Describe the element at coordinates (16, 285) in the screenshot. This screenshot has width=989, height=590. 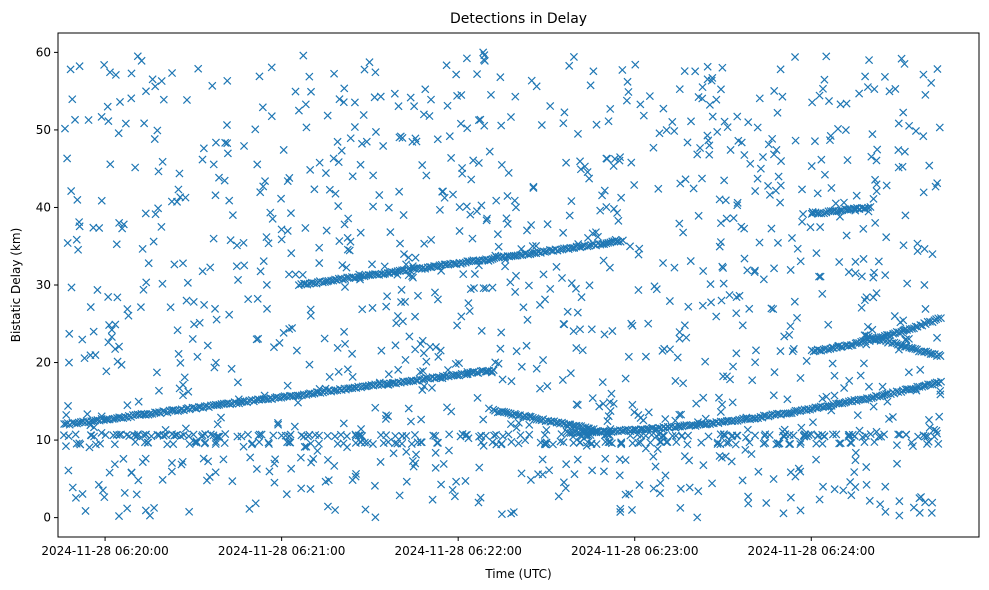
I see `y-axis-label: Bistatic Delay (km)` at that location.